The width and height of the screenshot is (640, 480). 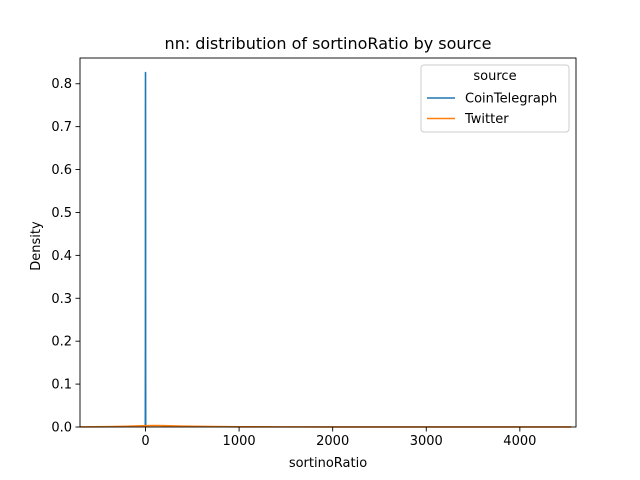 What do you see at coordinates (61, 127) in the screenshot?
I see `y-tick-label: 0.7` at bounding box center [61, 127].